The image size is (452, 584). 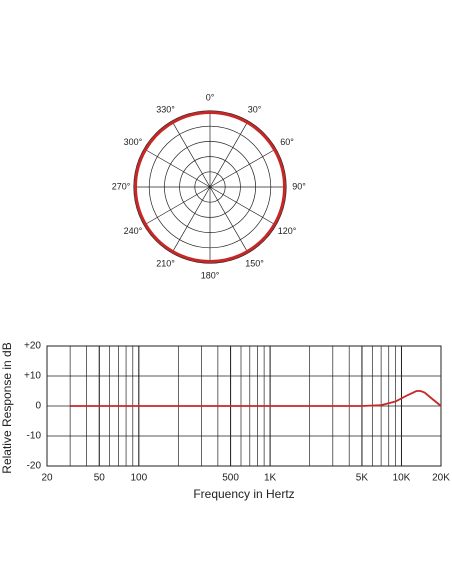 What do you see at coordinates (299, 186) in the screenshot?
I see `angle-label: 90°` at bounding box center [299, 186].